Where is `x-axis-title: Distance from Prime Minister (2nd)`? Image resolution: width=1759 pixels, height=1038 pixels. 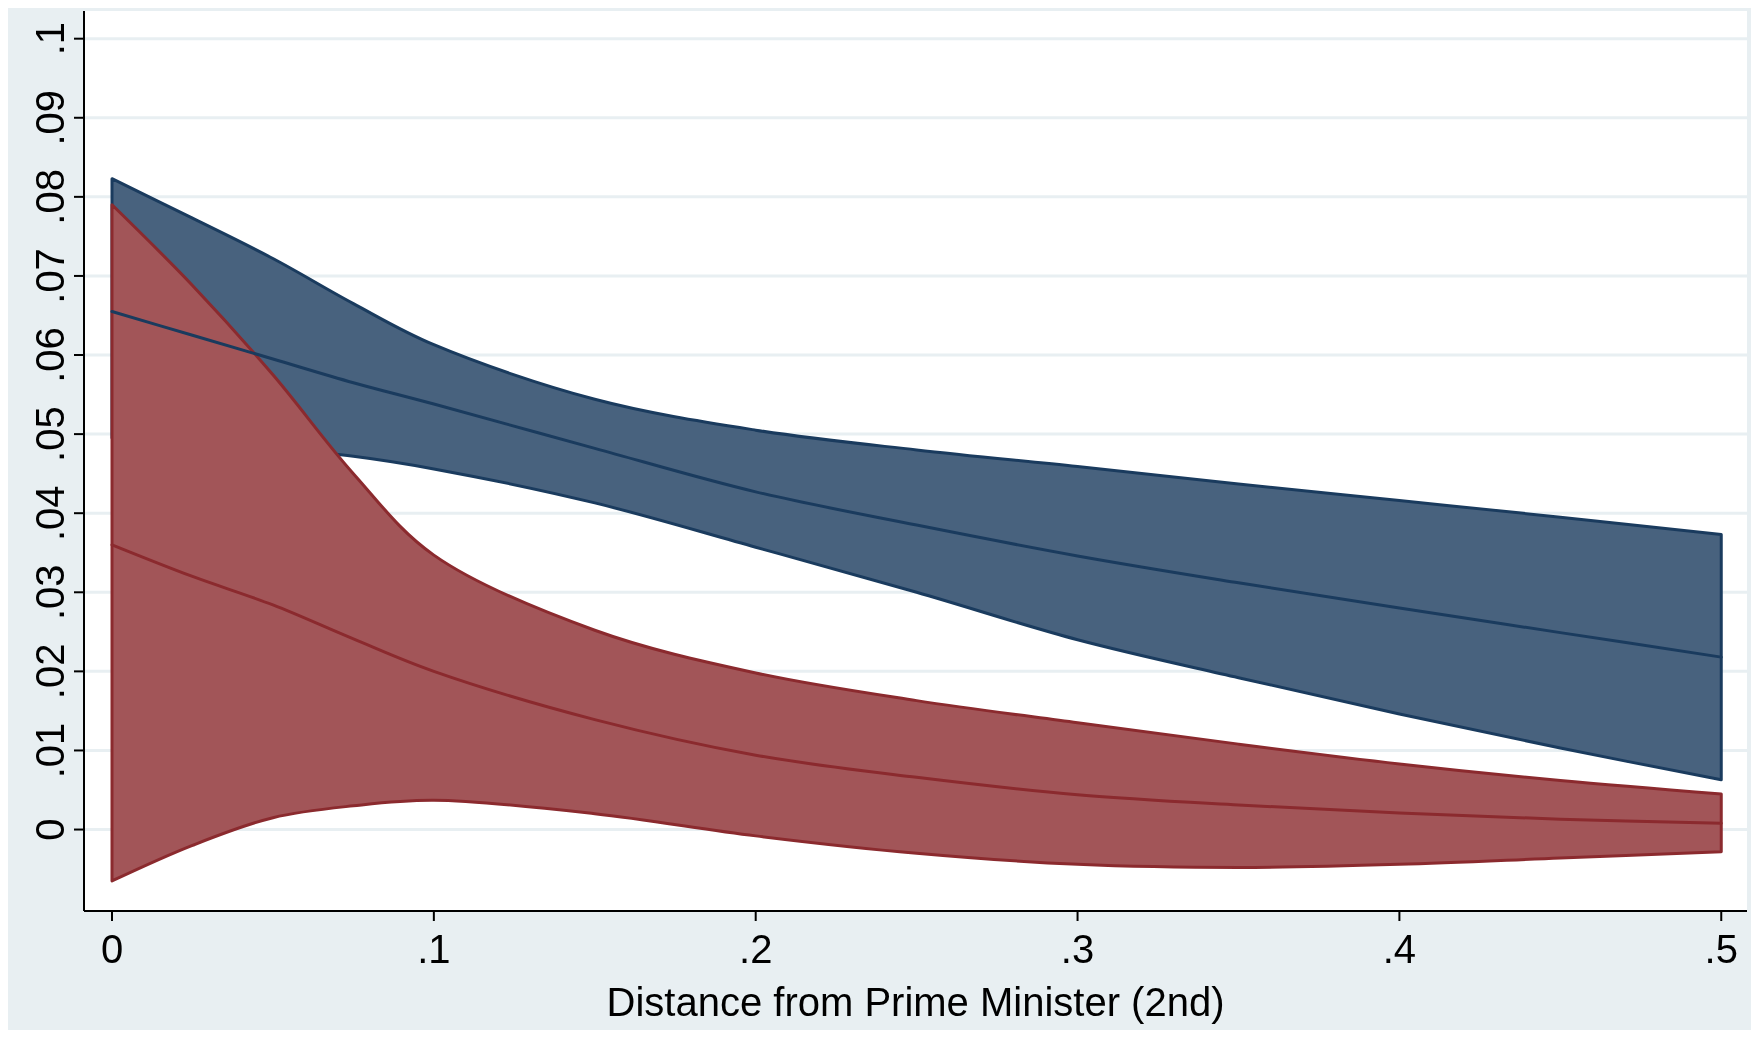 x-axis-title: Distance from Prime Minister (2nd) is located at coordinates (915, 1002).